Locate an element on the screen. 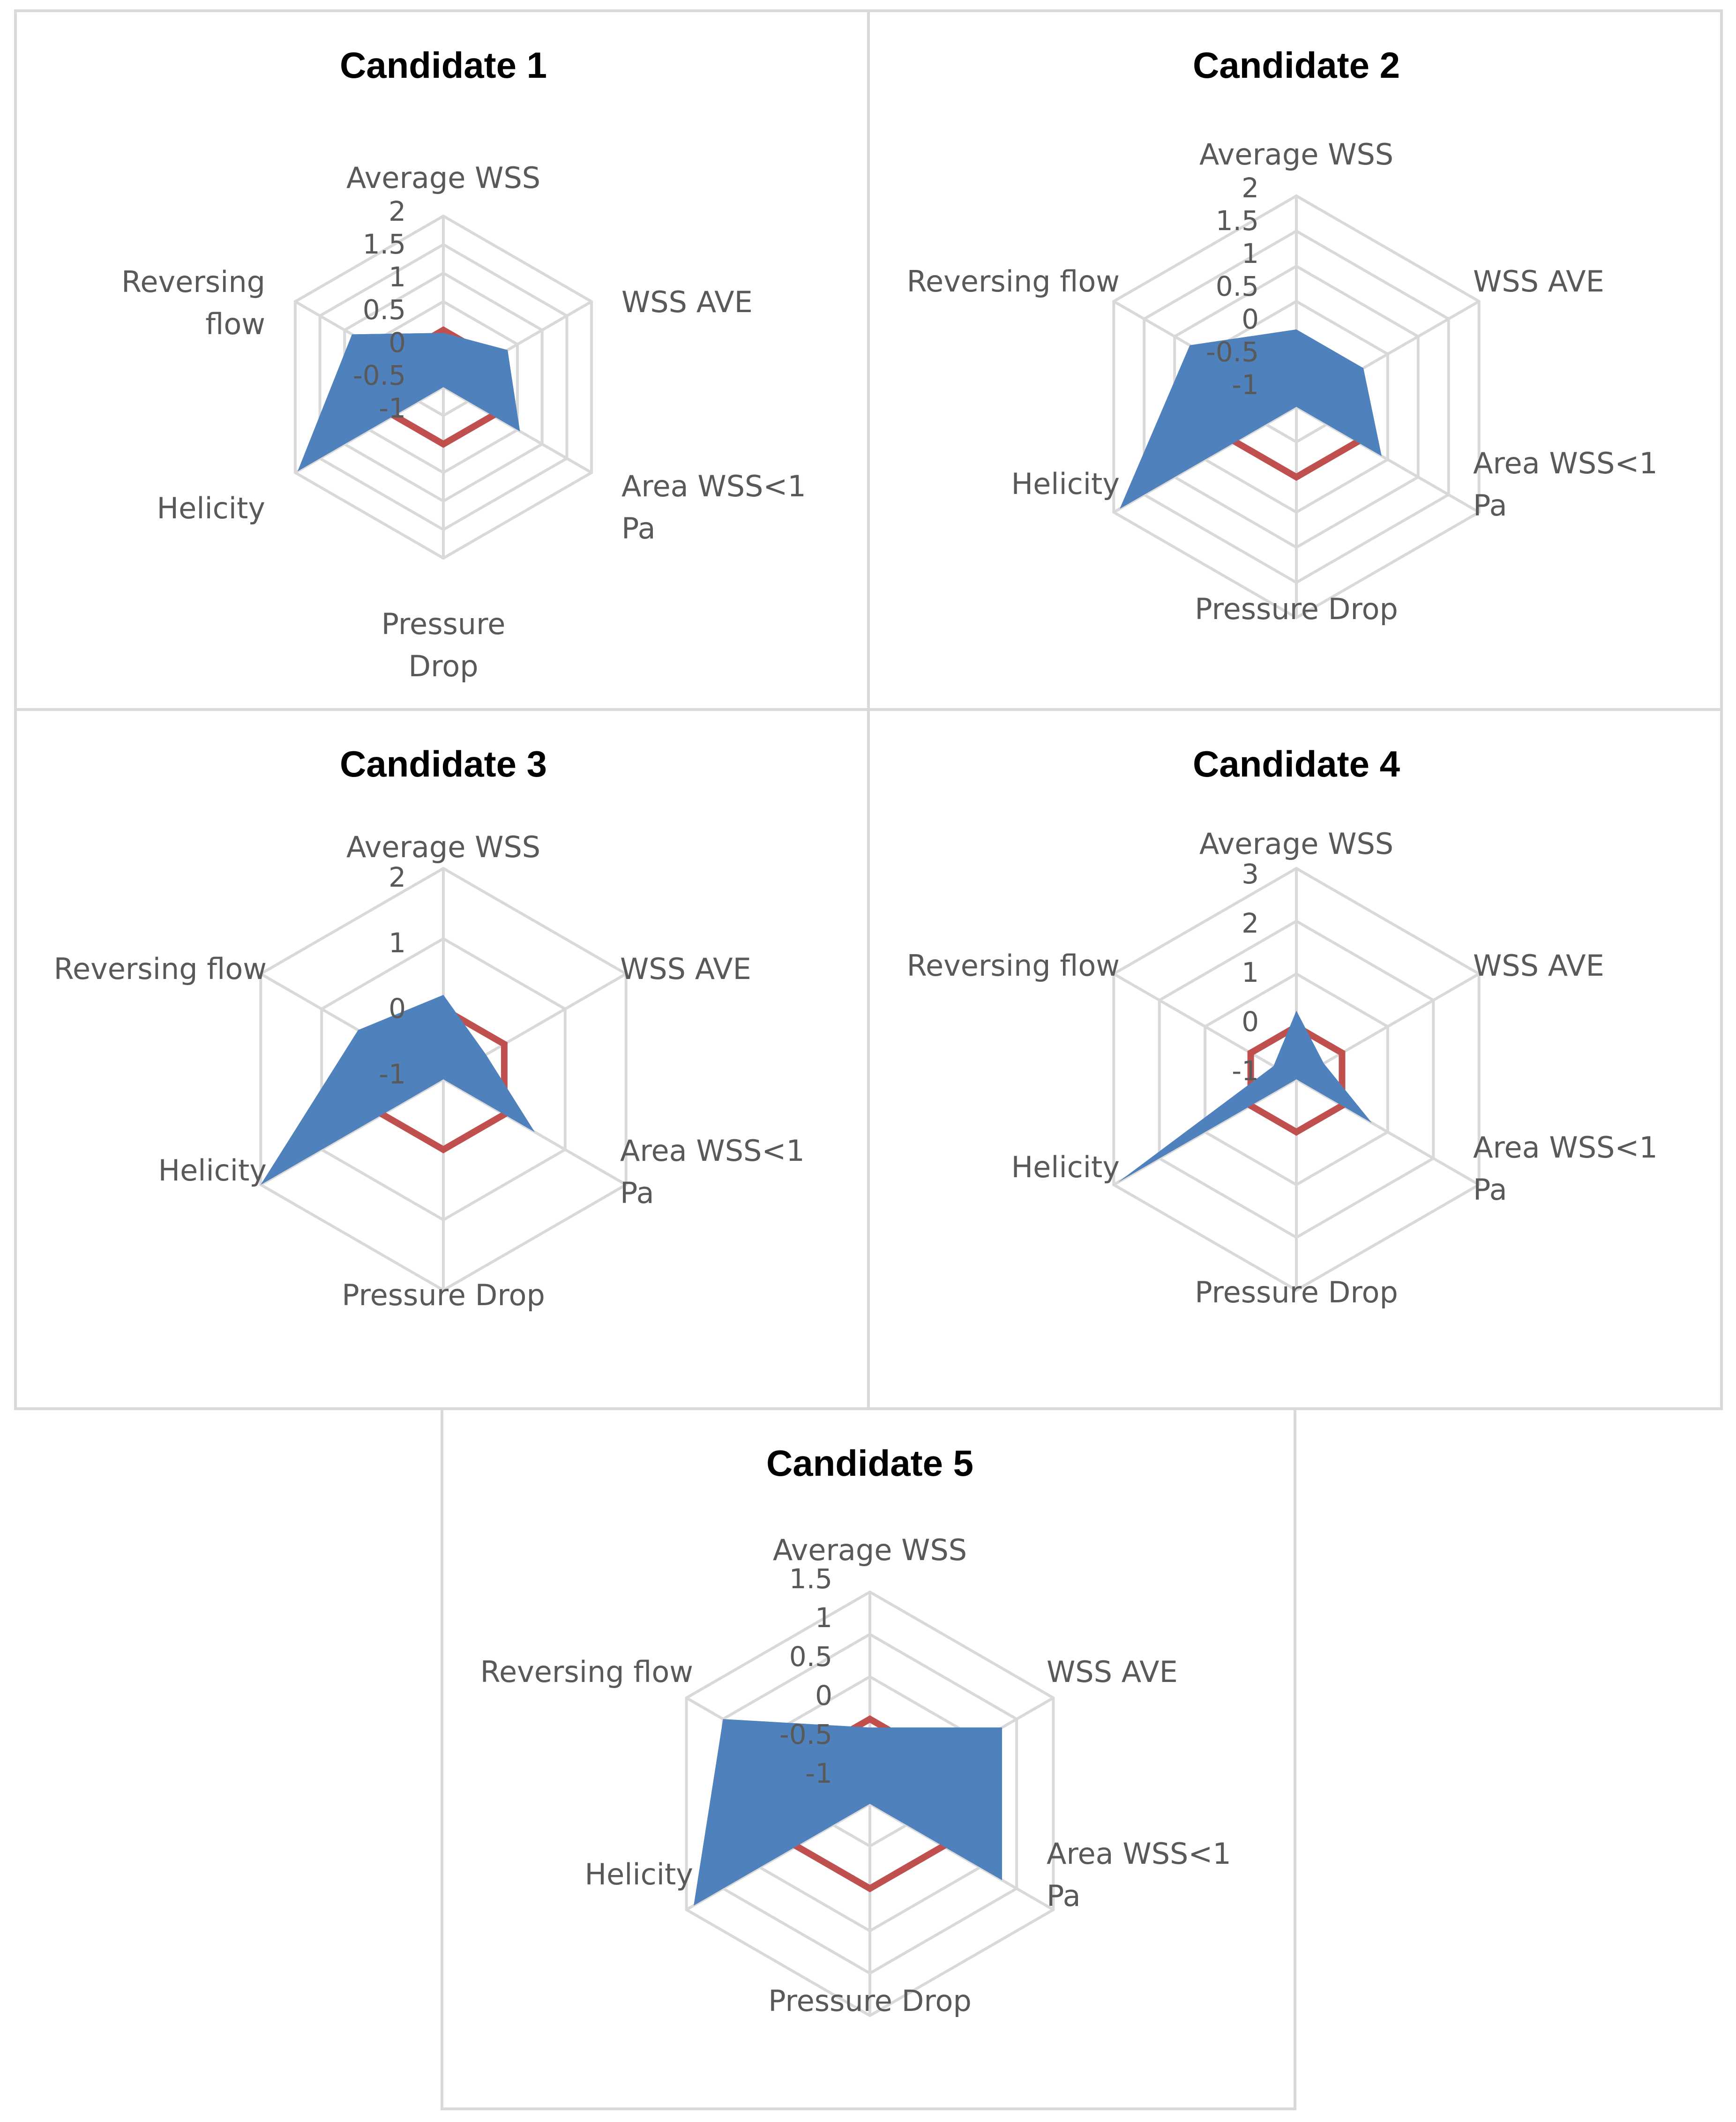 This screenshot has width=1736, height=2122. tick-label: 3 is located at coordinates (1250, 874).